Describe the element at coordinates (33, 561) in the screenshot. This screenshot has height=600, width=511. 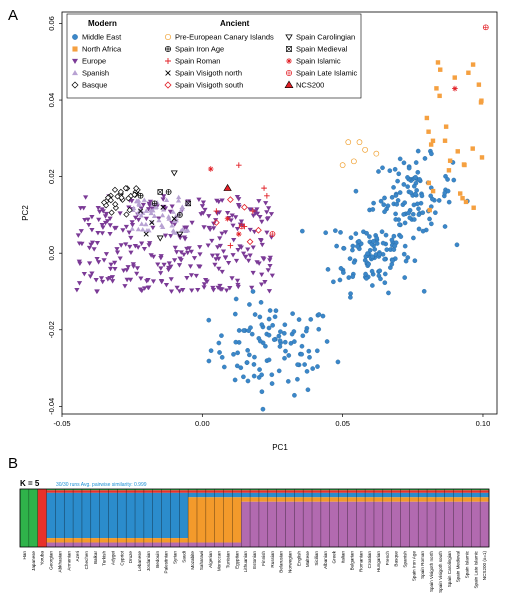
I see `population-label: Japanese` at that location.